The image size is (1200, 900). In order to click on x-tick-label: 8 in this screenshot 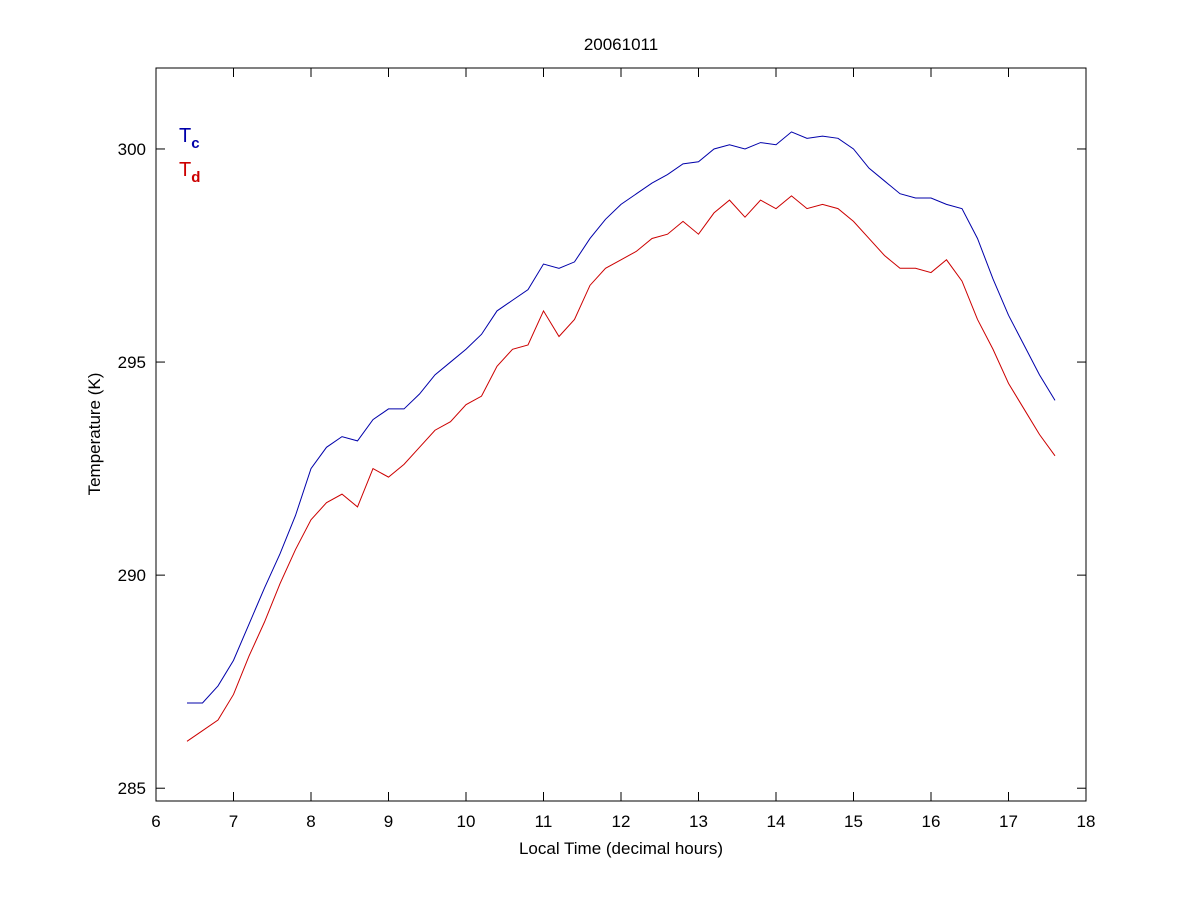, I will do `click(310, 821)`.